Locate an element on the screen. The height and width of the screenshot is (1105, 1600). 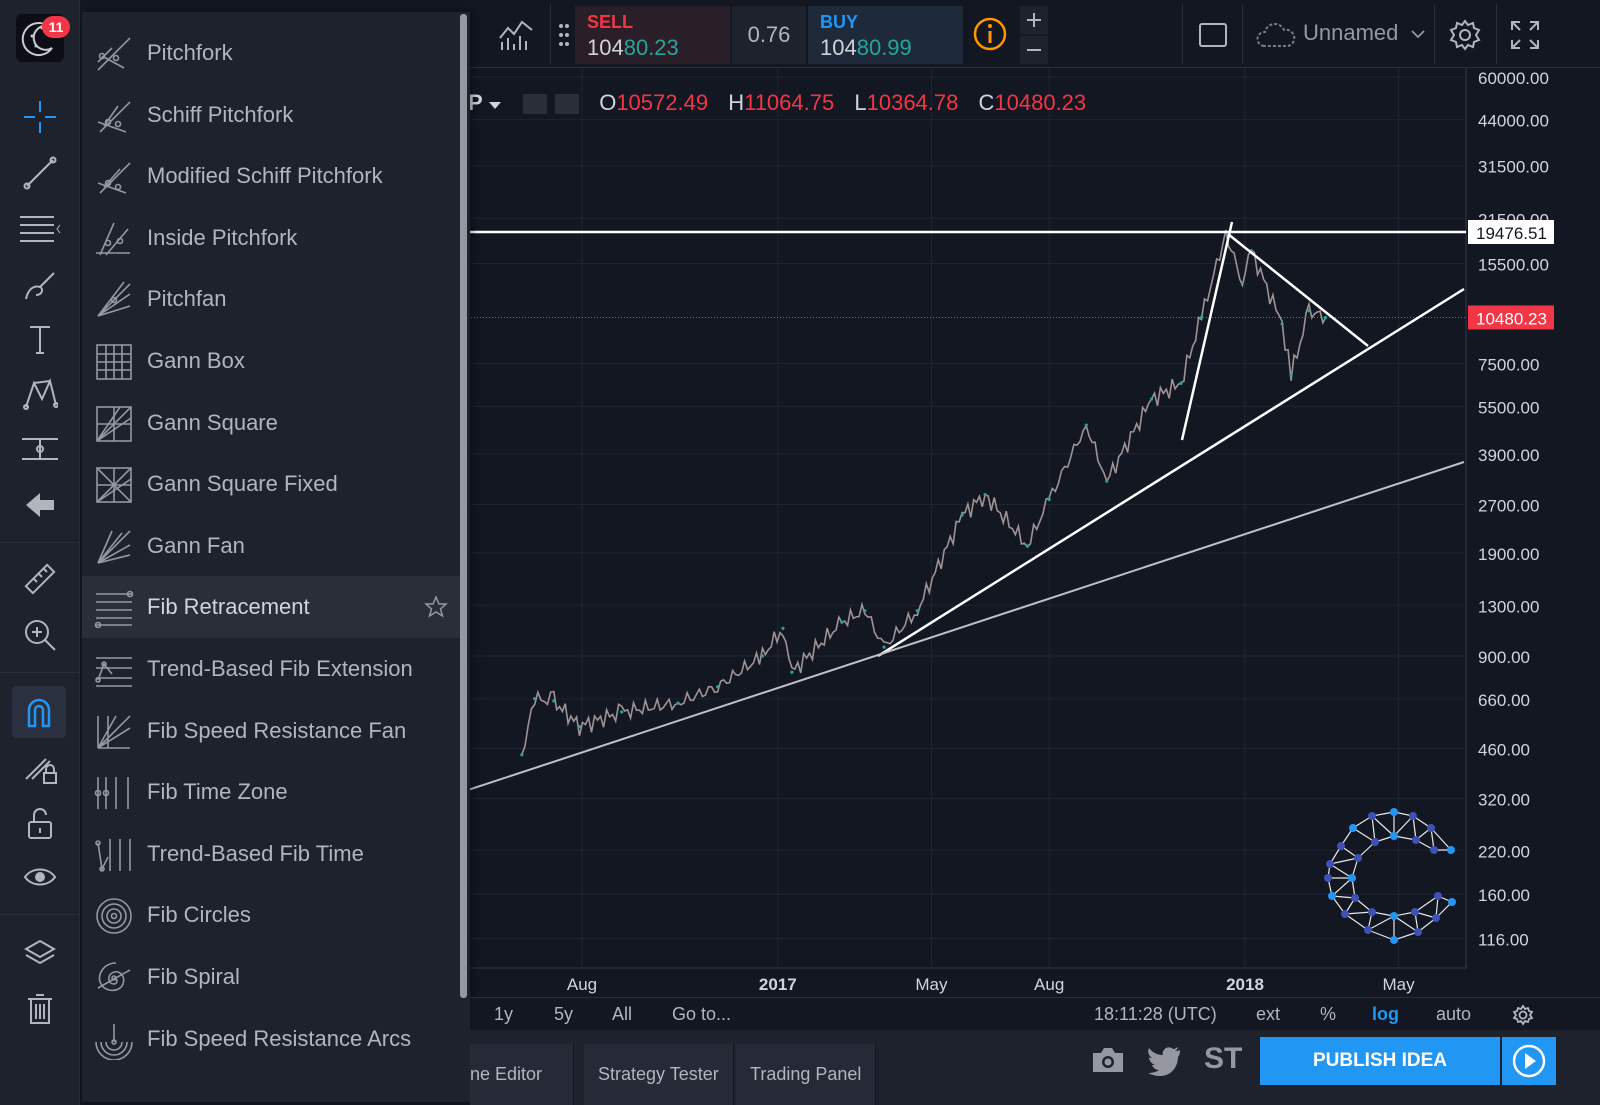
layout-name: Unnamed is located at coordinates (1351, 32).